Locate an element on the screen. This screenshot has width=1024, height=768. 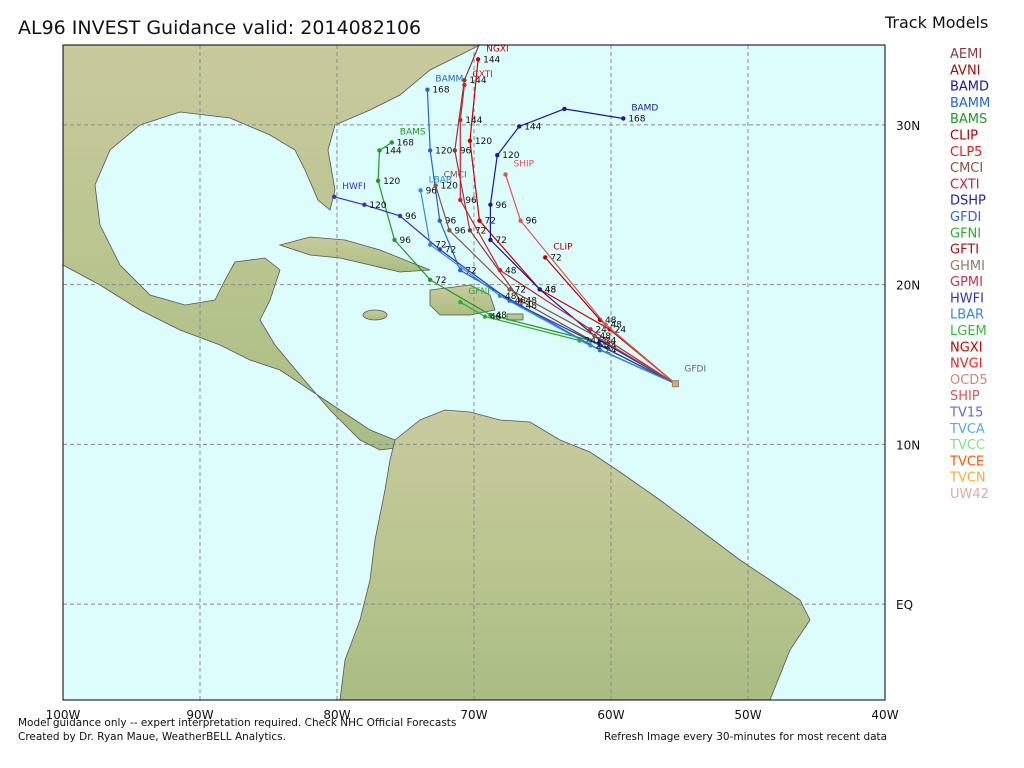
track-label: CLIP is located at coordinates (563, 247).